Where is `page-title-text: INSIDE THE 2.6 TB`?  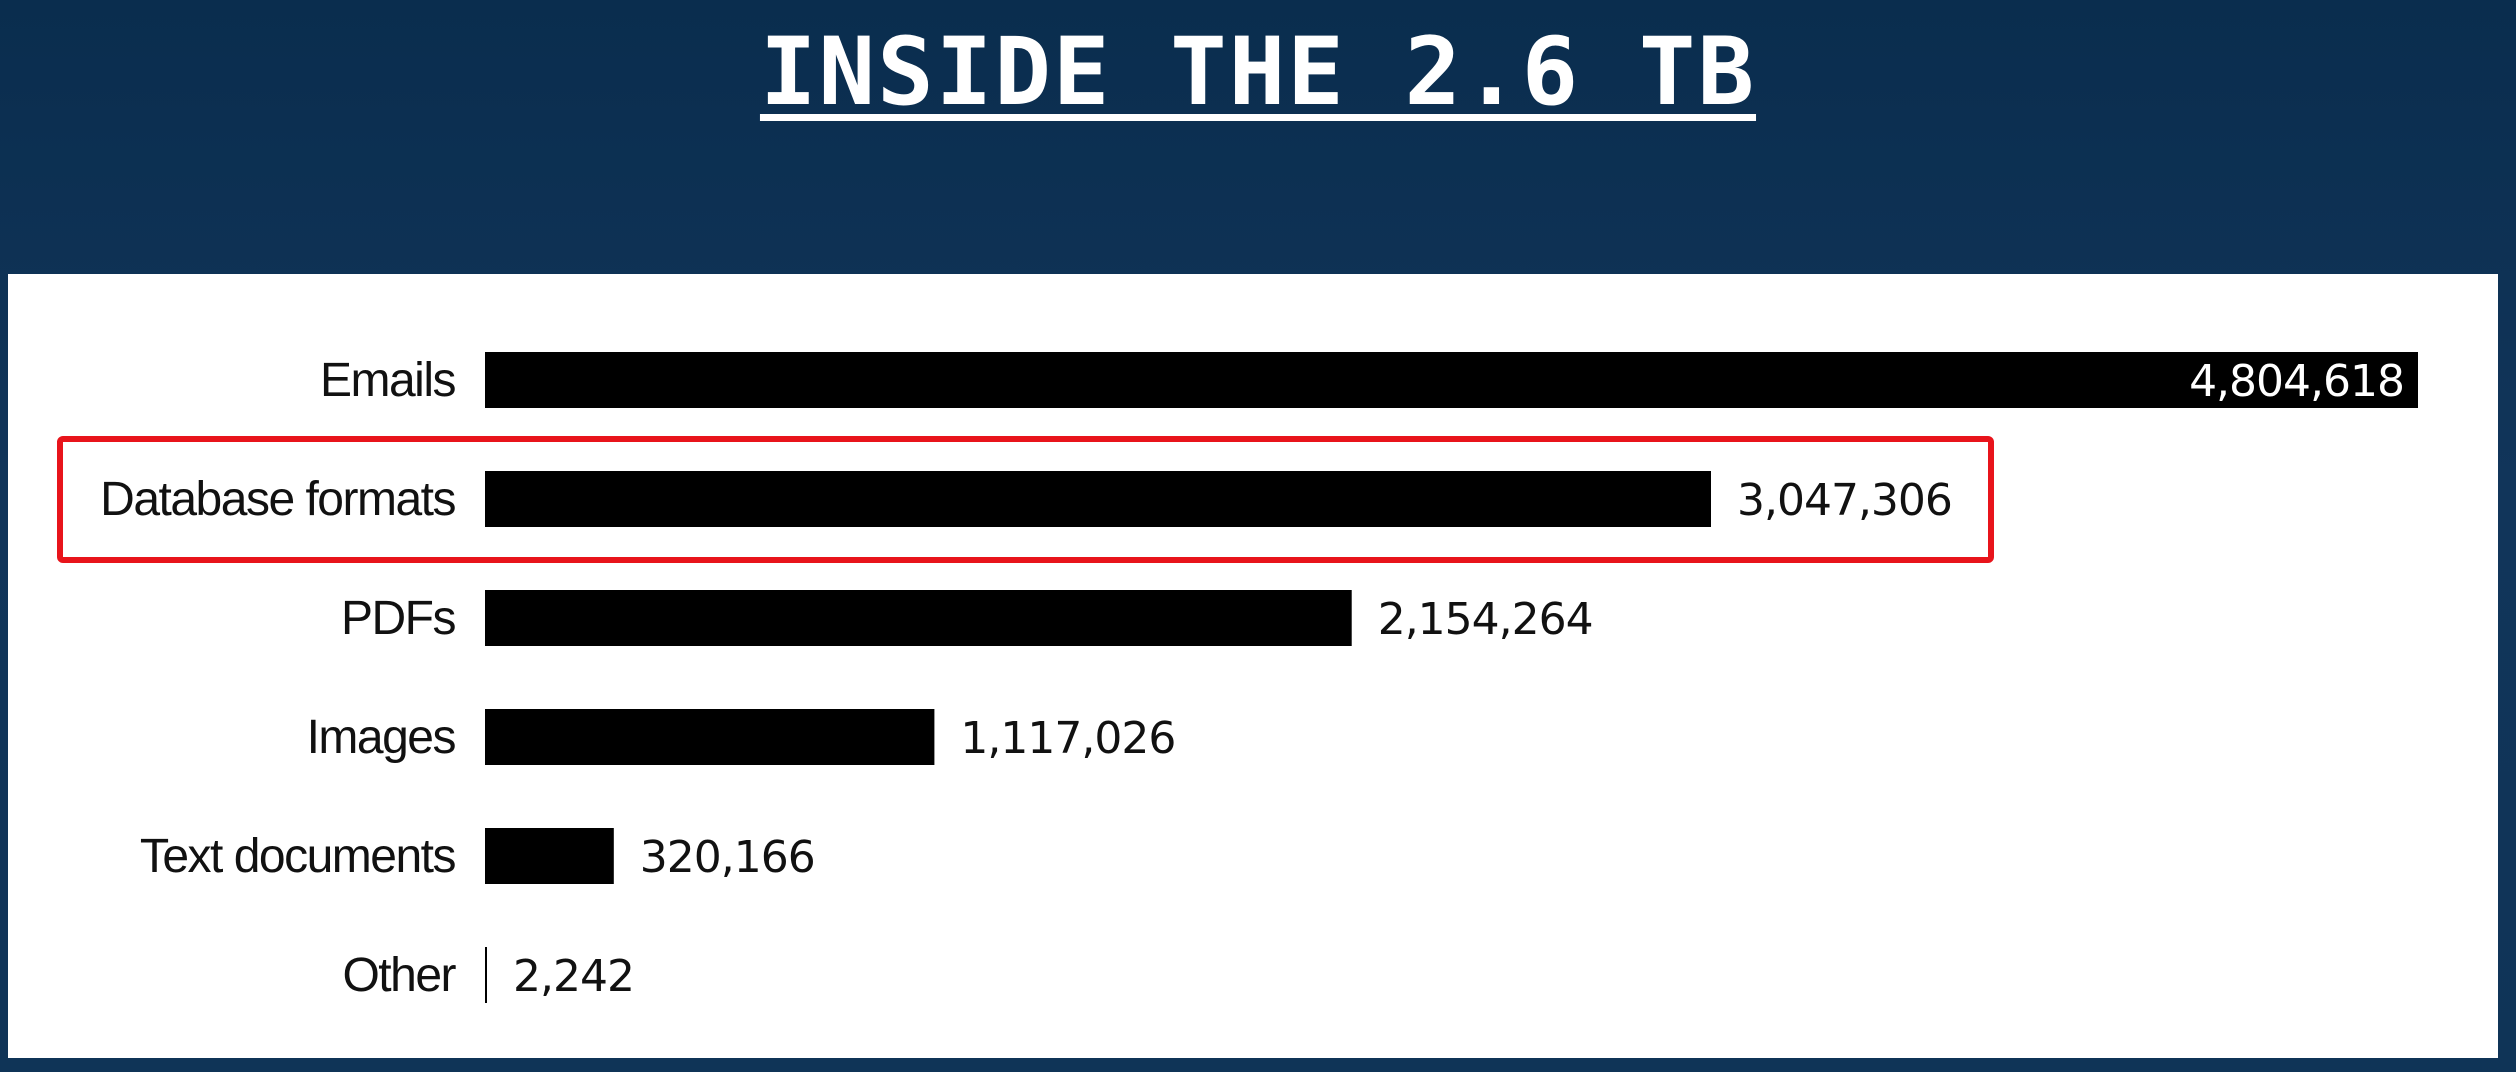 page-title-text: INSIDE THE 2.6 TB is located at coordinates (1258, 72).